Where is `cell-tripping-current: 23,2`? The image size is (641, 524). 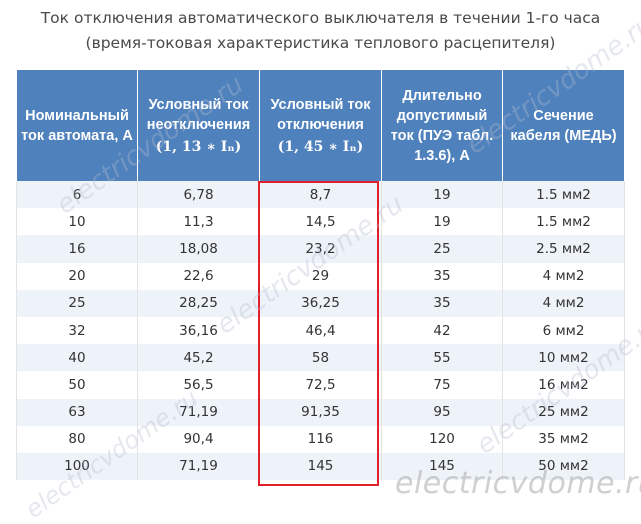 cell-tripping-current: 23,2 is located at coordinates (320, 249).